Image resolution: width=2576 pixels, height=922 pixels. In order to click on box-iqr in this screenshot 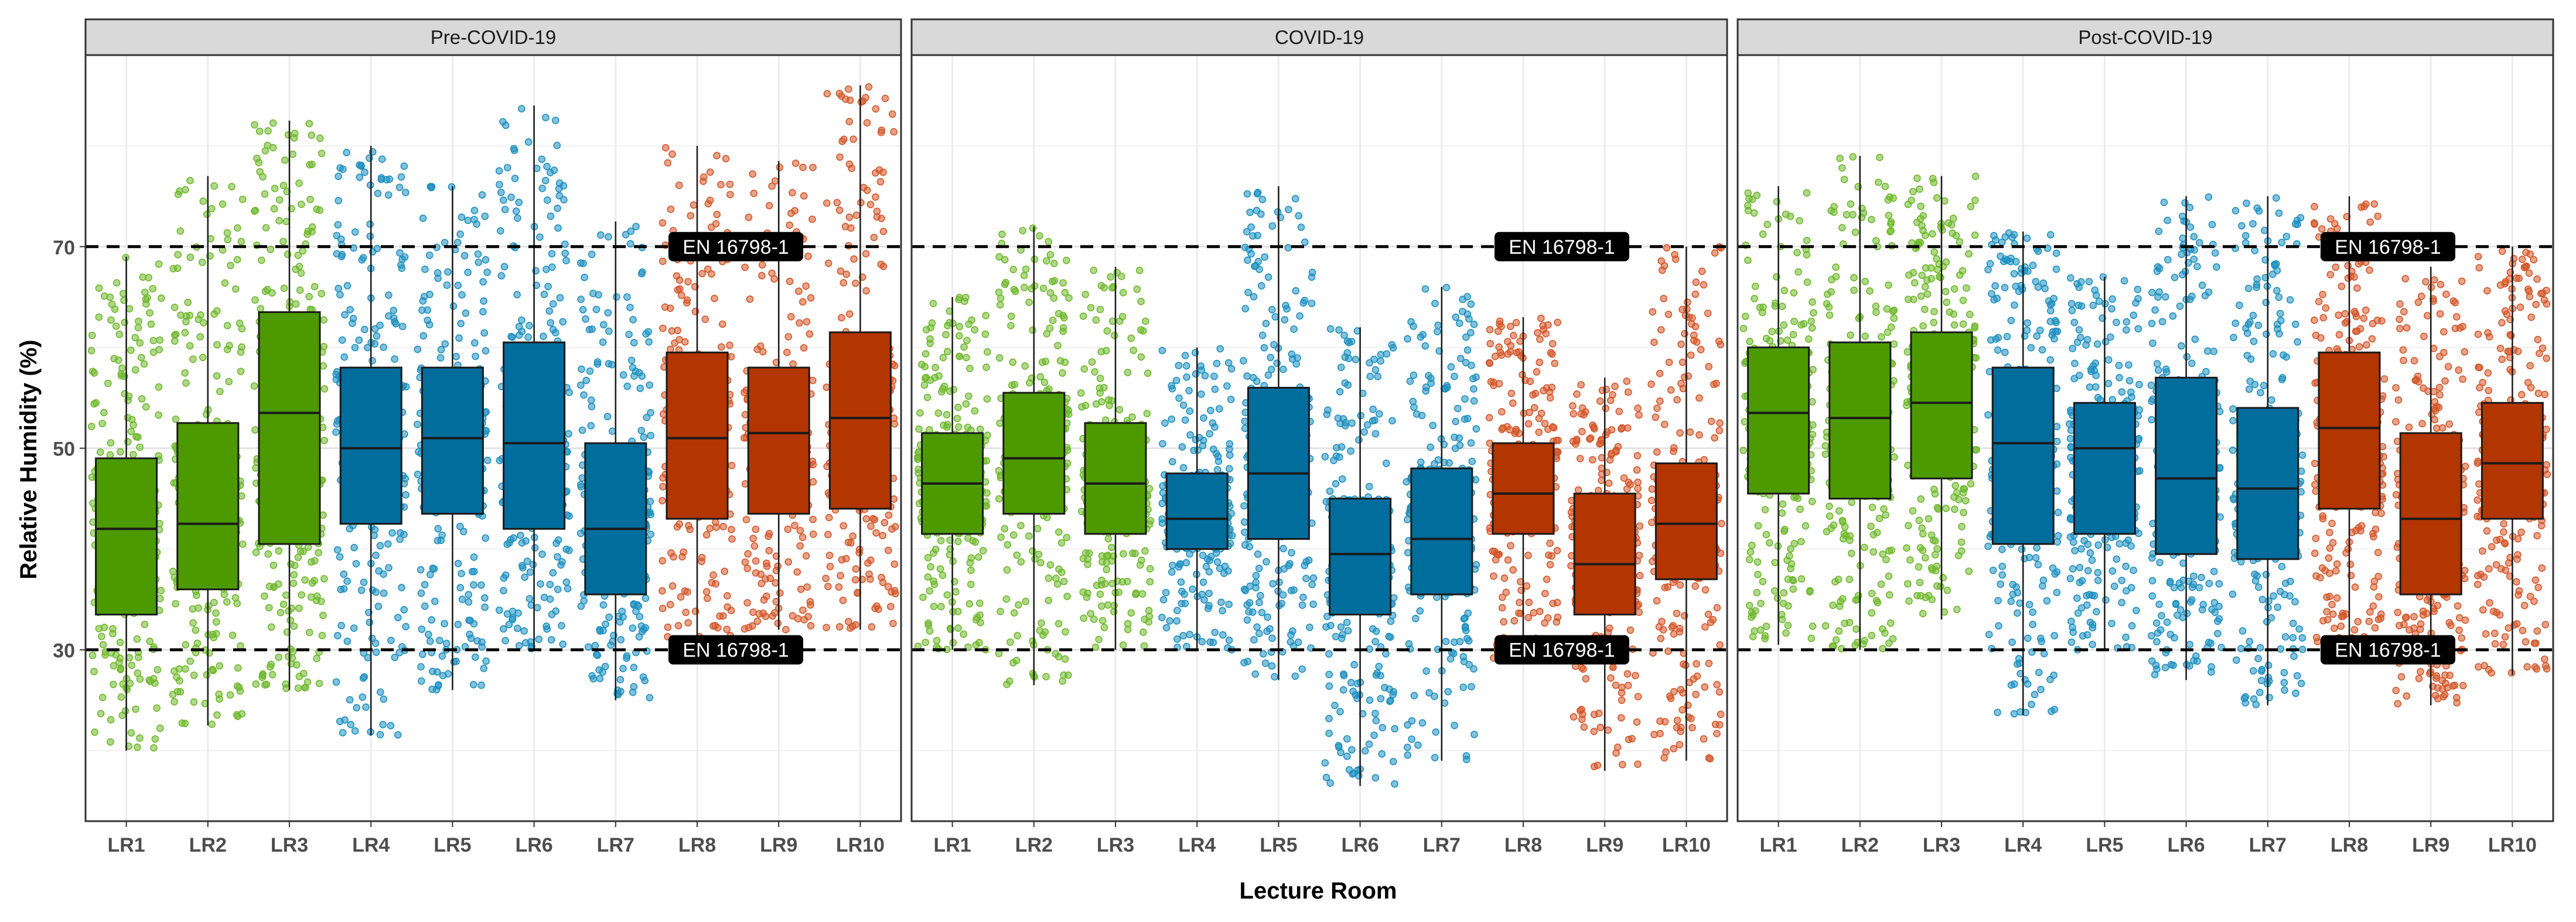, I will do `click(127, 536)`.